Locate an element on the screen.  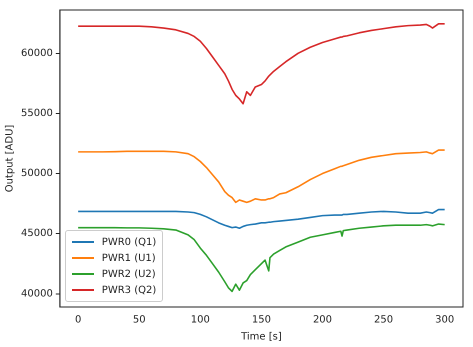
x-tick-label: 200 is located at coordinates (322, 320).